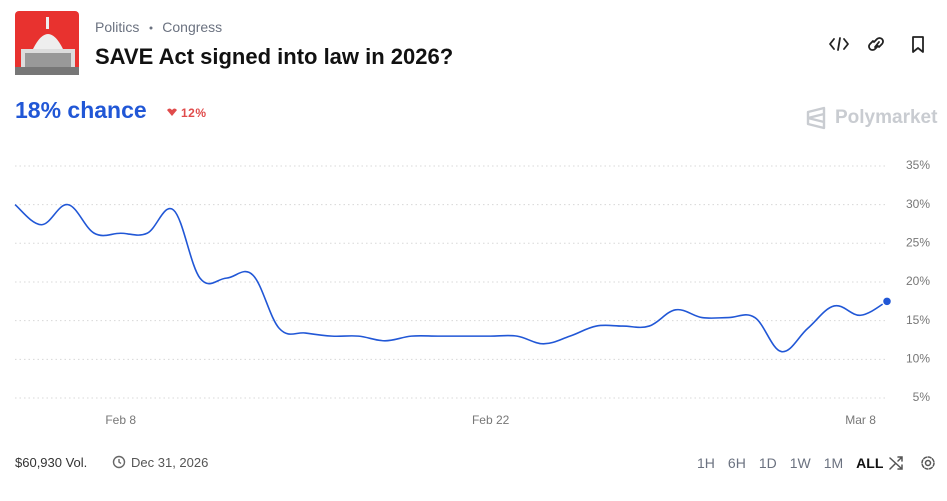 The image size is (947, 501). I want to click on y-tick-label: 35%, so click(918, 165).